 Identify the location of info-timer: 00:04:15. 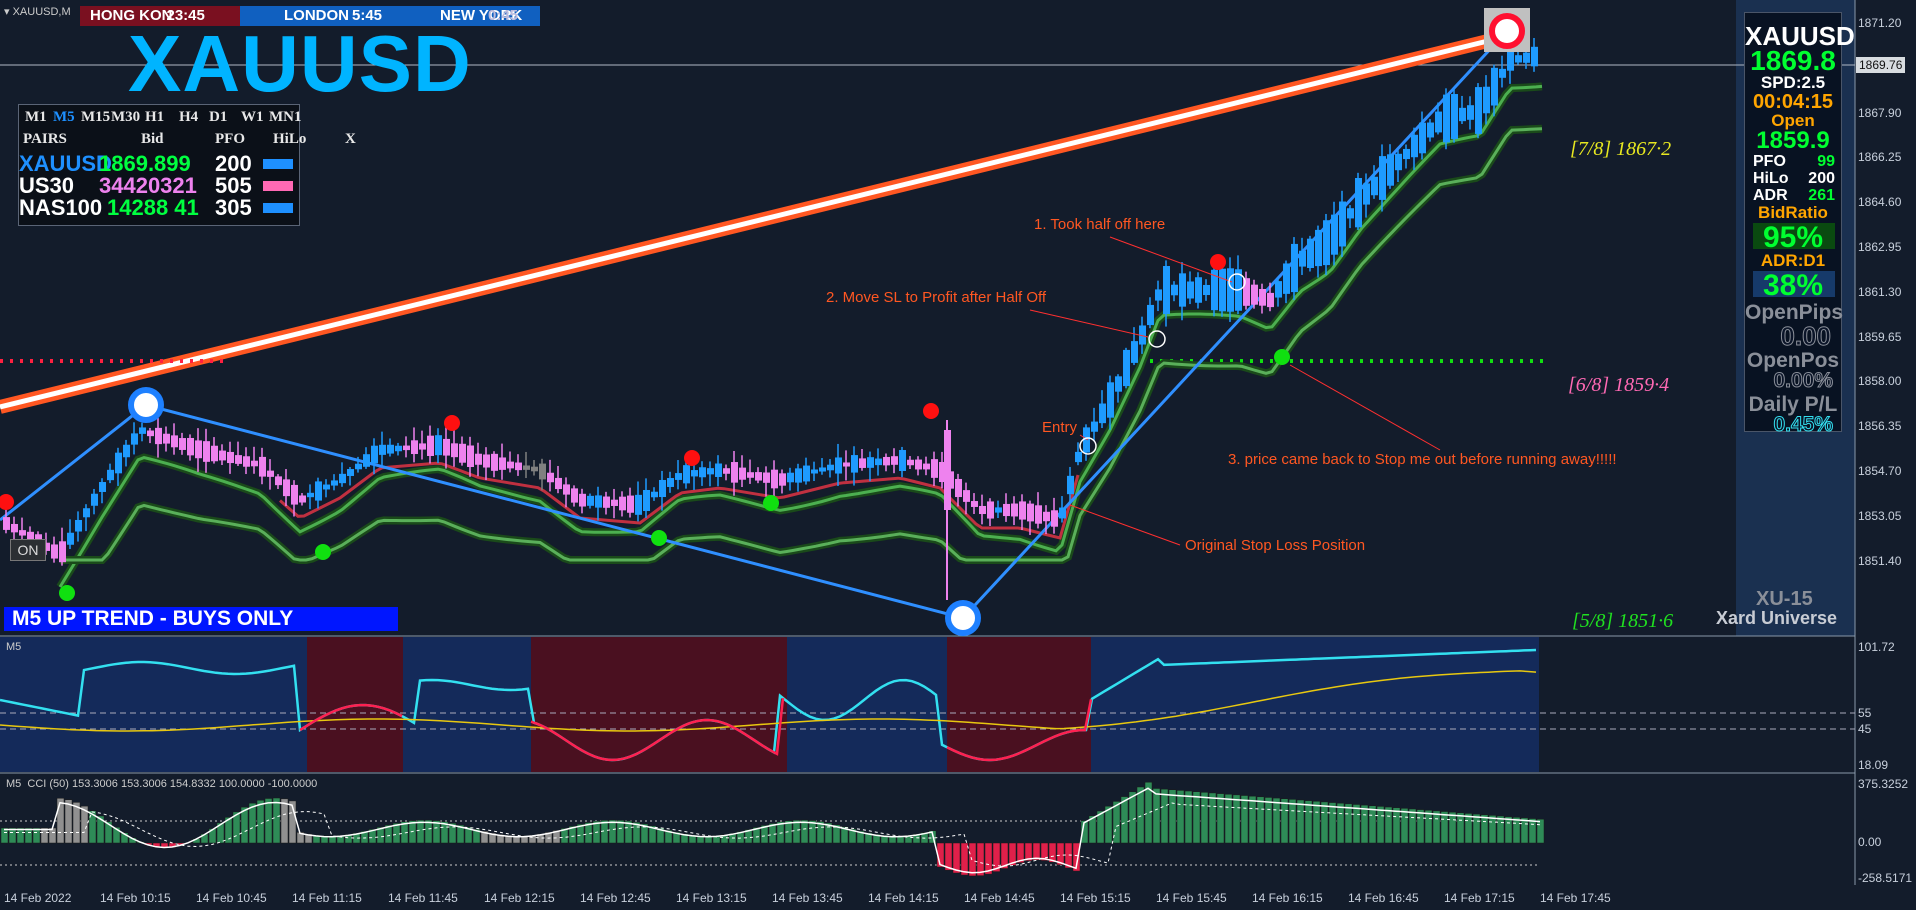
(1793, 102).